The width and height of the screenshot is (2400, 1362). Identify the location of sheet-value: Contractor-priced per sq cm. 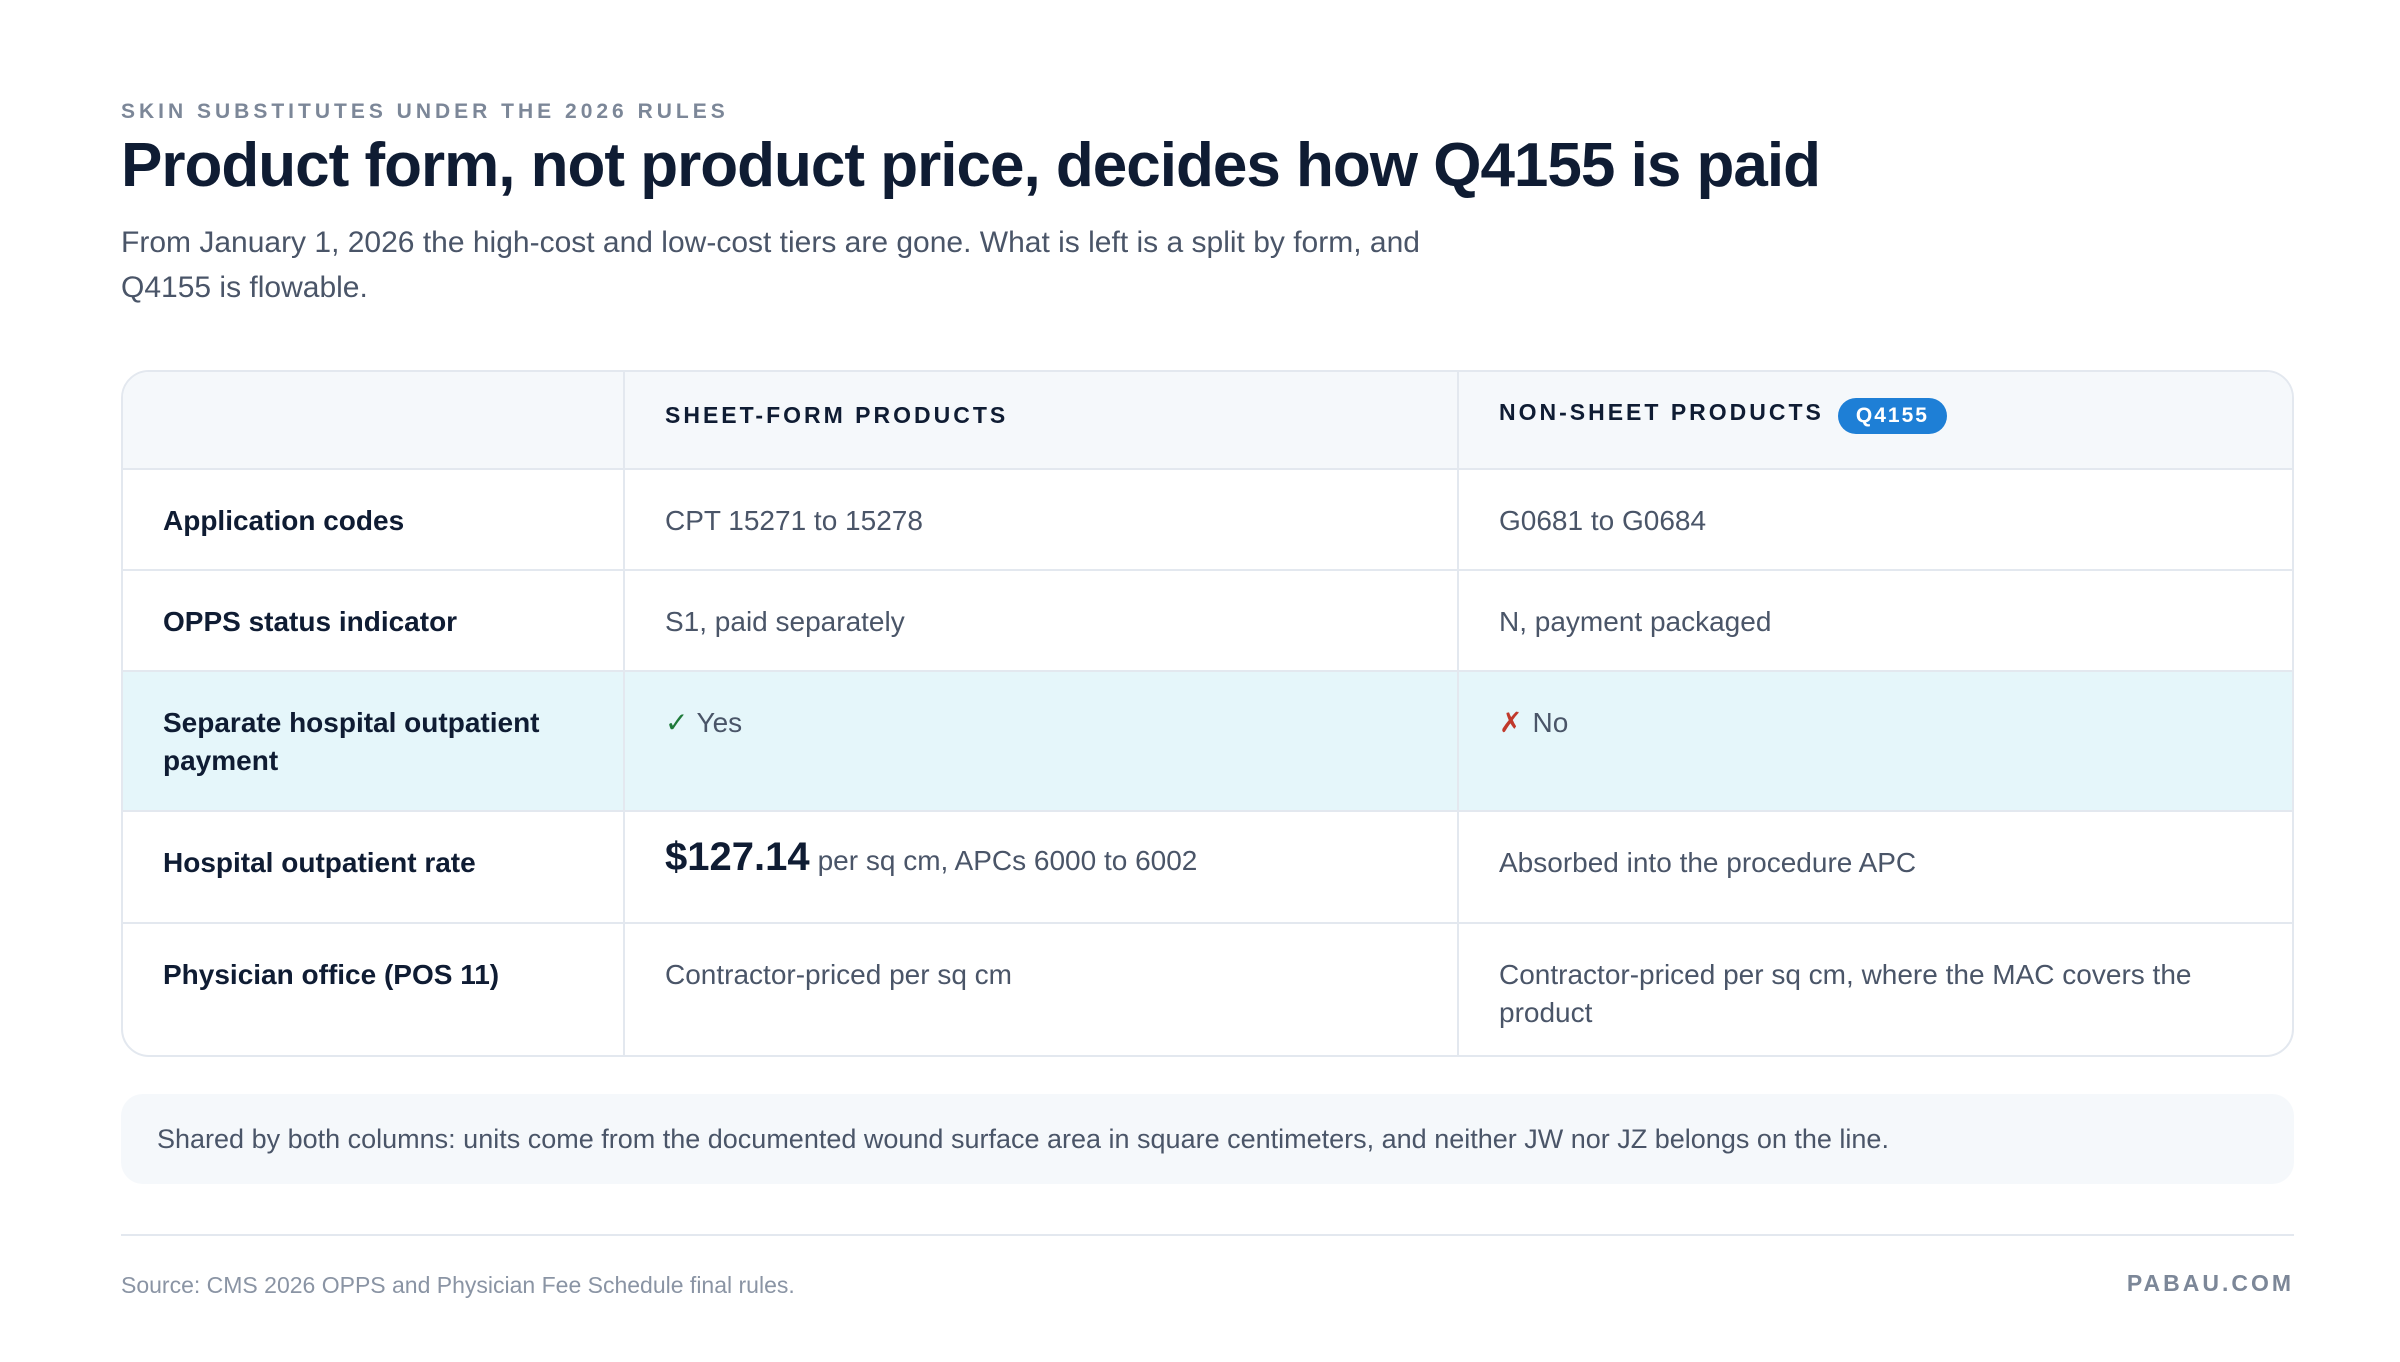
(839, 974).